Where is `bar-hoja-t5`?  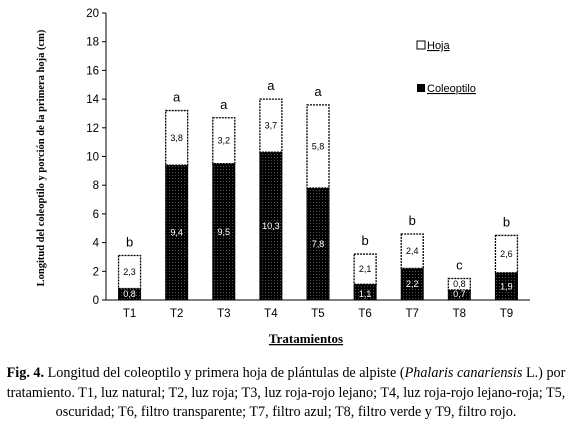 bar-hoja-t5 is located at coordinates (318, 146).